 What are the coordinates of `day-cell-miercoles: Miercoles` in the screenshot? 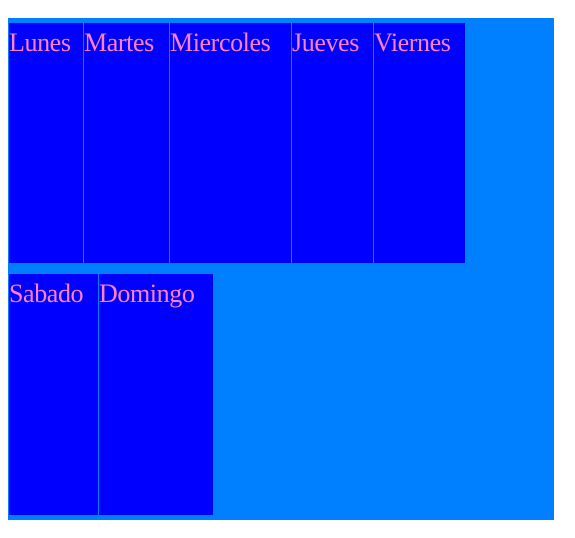 It's located at (230, 143).